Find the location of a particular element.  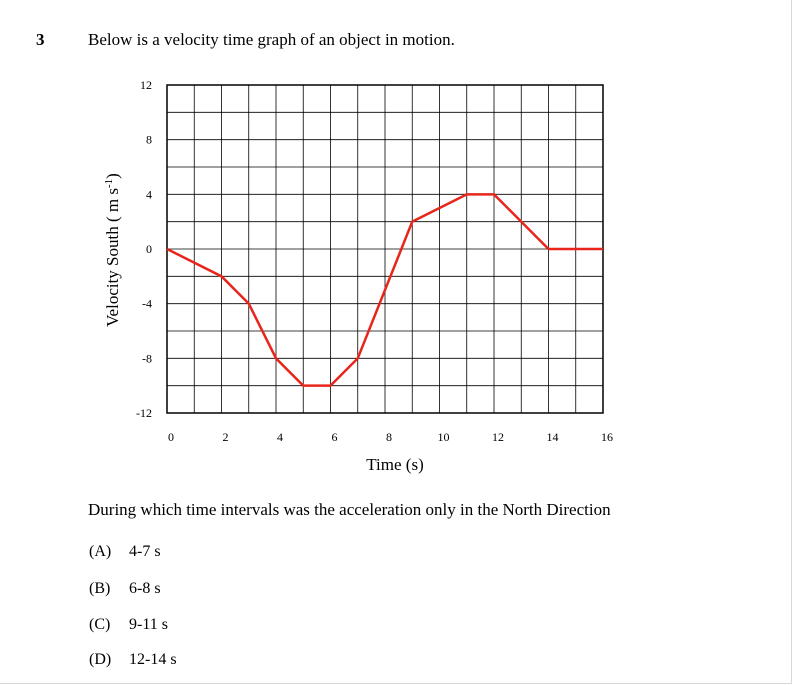

x-tick-label: 14 is located at coordinates (553, 437).